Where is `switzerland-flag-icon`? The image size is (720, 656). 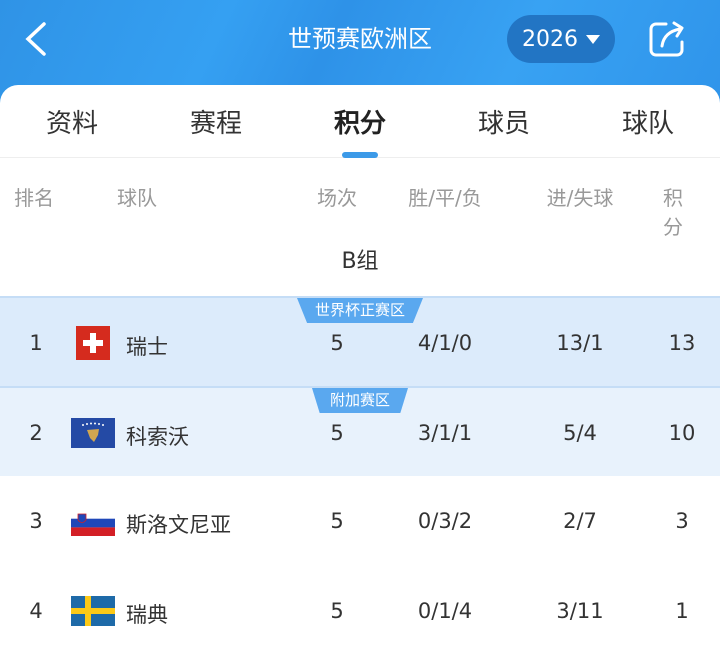 switzerland-flag-icon is located at coordinates (93, 343).